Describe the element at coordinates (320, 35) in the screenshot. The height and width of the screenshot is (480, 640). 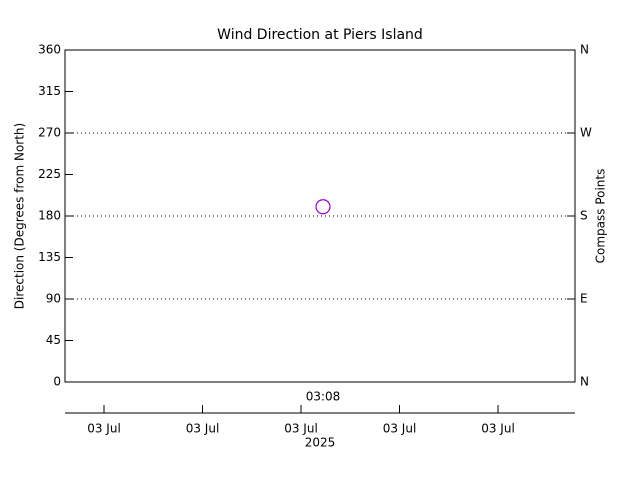
I see `chart-title: Wind Direction at Piers Island` at that location.